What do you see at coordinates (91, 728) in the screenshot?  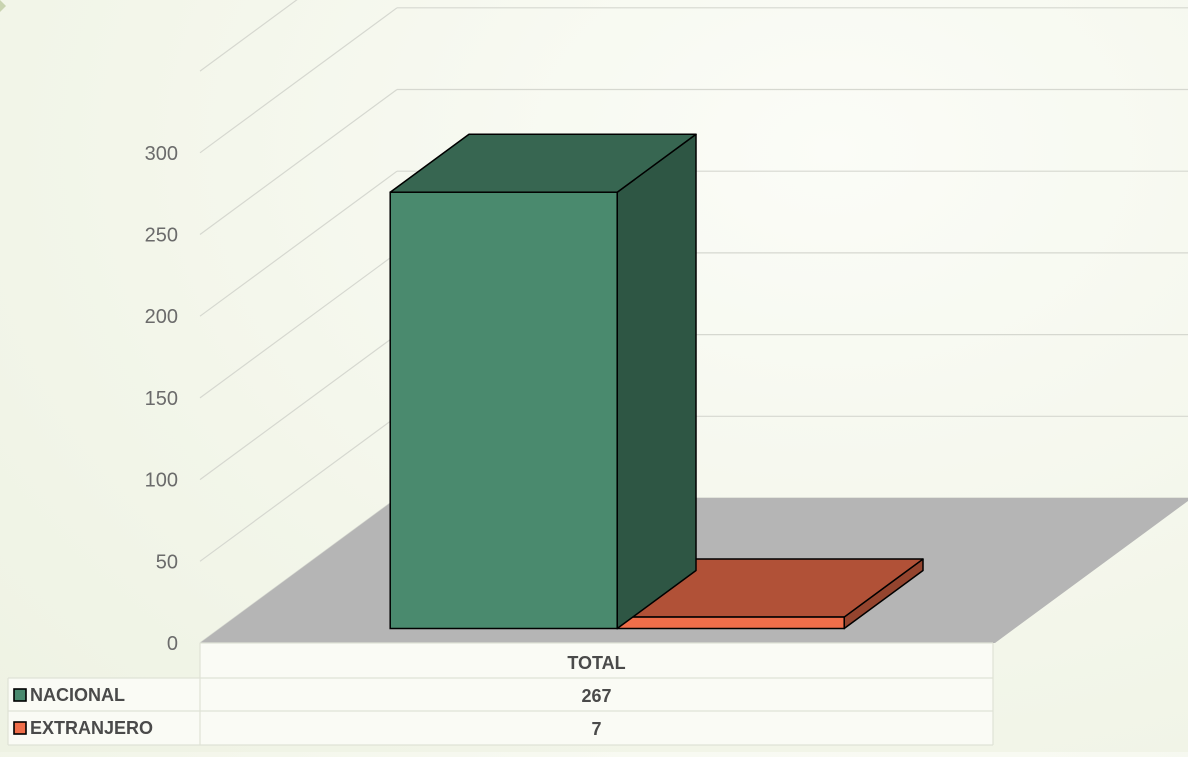 I see `legend-label: EXTRANJERO` at bounding box center [91, 728].